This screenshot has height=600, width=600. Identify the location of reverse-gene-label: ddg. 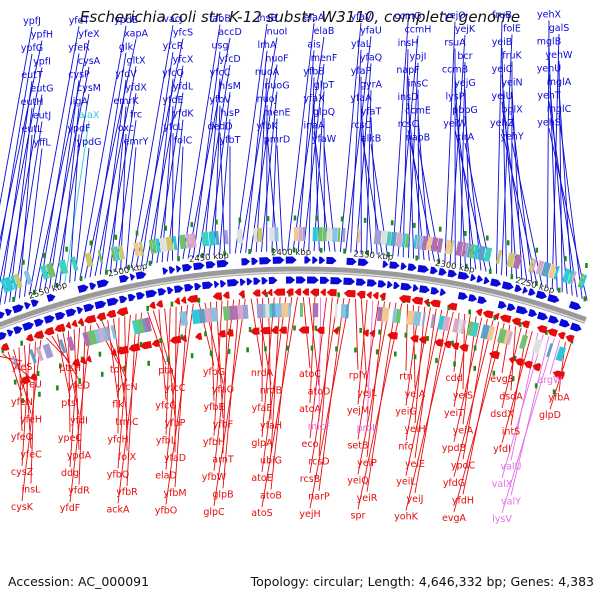
(70, 473).